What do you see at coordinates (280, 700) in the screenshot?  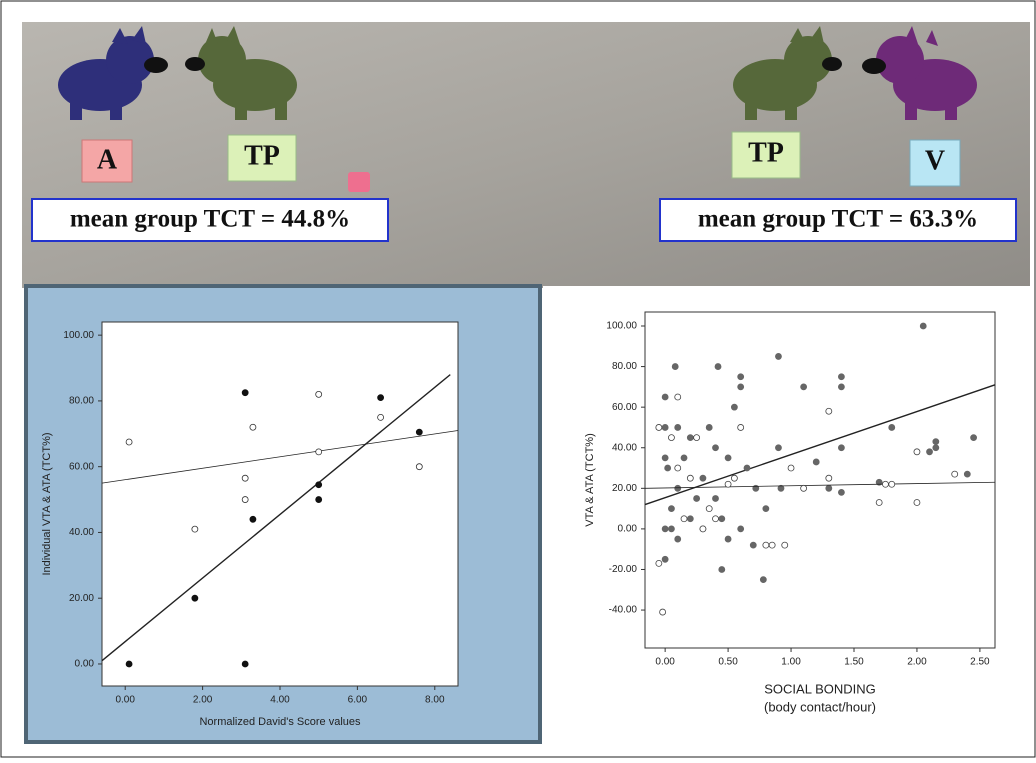 I see `x-tick-label: 4.00` at bounding box center [280, 700].